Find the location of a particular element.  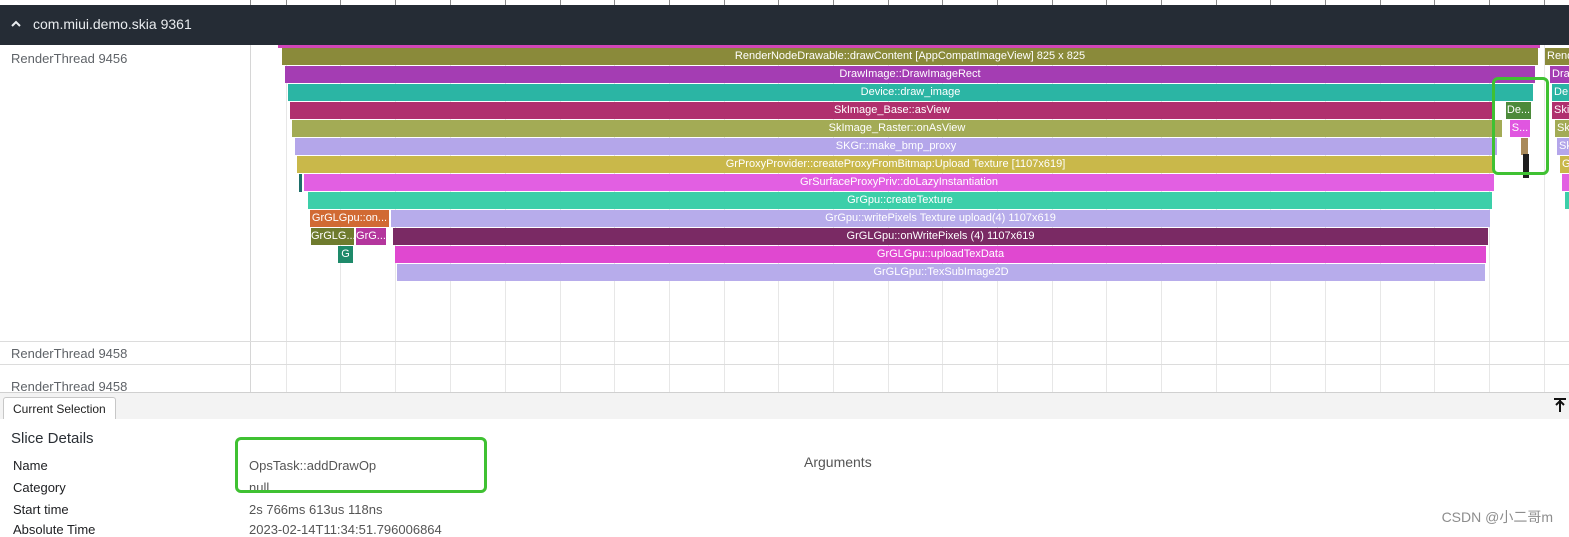

process-title: com.miui.demo.skia 9361 is located at coordinates (112, 24).